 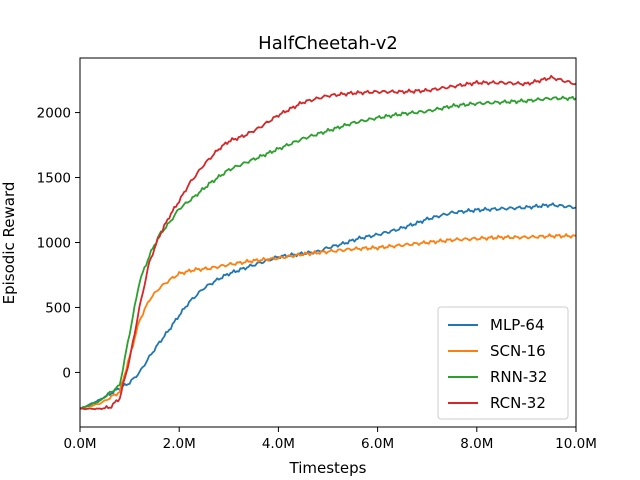 I want to click on y-axis-label: Episodic Reward, so click(x=9, y=243).